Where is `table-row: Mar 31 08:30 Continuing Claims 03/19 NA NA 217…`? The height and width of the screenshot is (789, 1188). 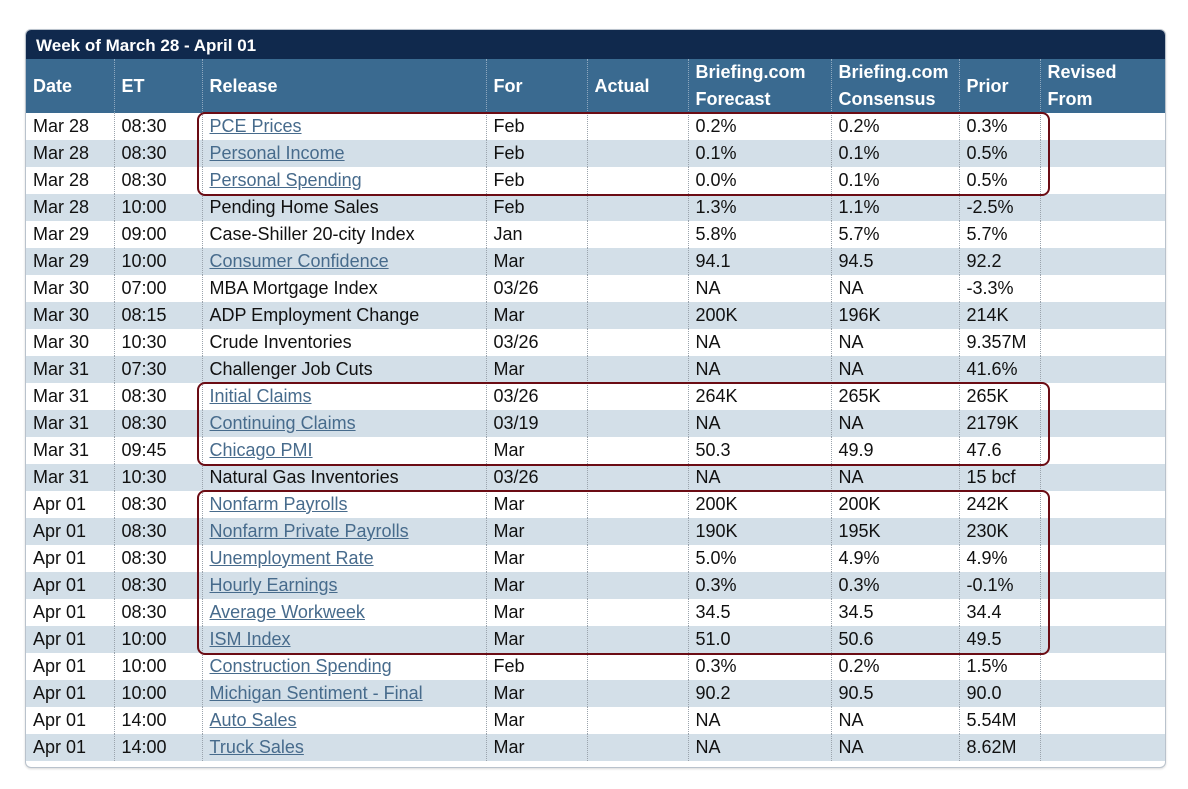 table-row: Mar 31 08:30 Continuing Claims 03/19 NA NA 217… is located at coordinates (595, 423).